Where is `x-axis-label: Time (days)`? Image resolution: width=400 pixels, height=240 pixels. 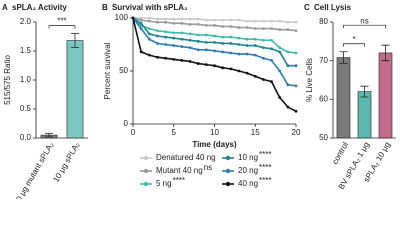 x-axis-label: Time (days) is located at coordinates (214, 144).